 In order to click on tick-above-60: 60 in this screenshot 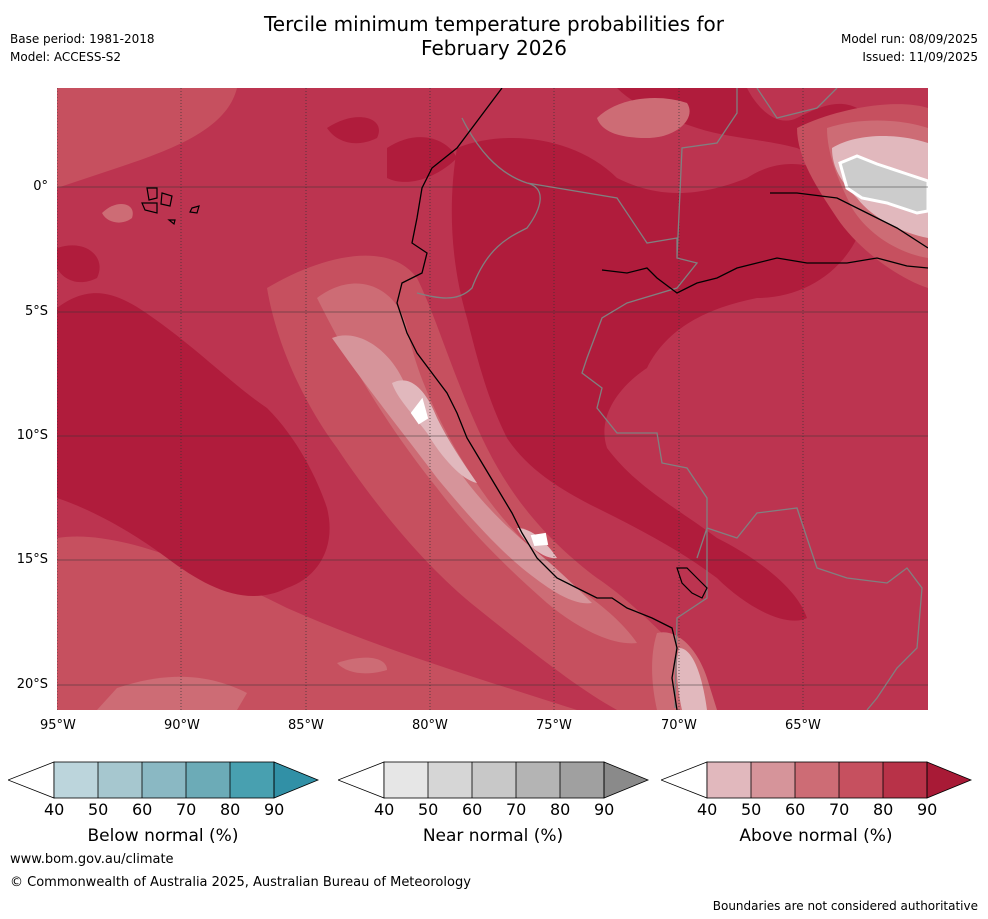, I will do `click(795, 809)`.